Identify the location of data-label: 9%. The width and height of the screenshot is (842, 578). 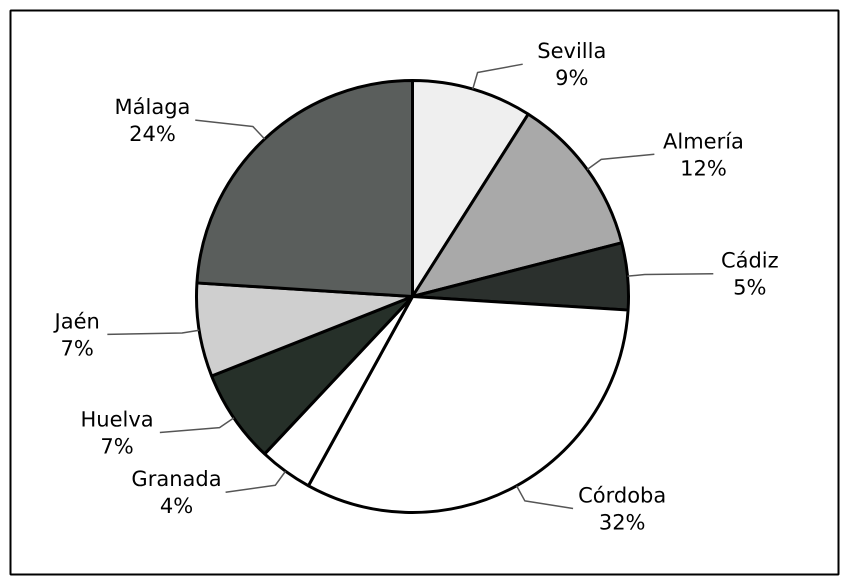
(571, 78).